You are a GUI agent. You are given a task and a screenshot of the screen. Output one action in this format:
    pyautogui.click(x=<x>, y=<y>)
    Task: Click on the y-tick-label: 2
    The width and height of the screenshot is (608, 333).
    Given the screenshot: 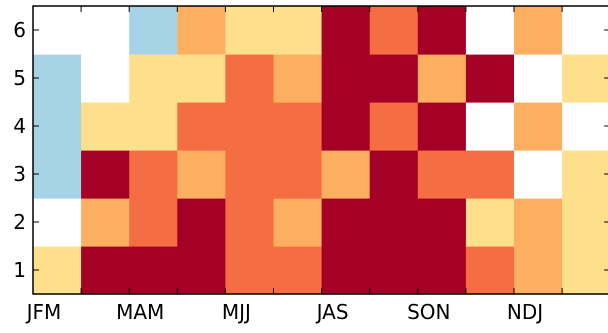 What is the action you would take?
    pyautogui.click(x=19, y=222)
    